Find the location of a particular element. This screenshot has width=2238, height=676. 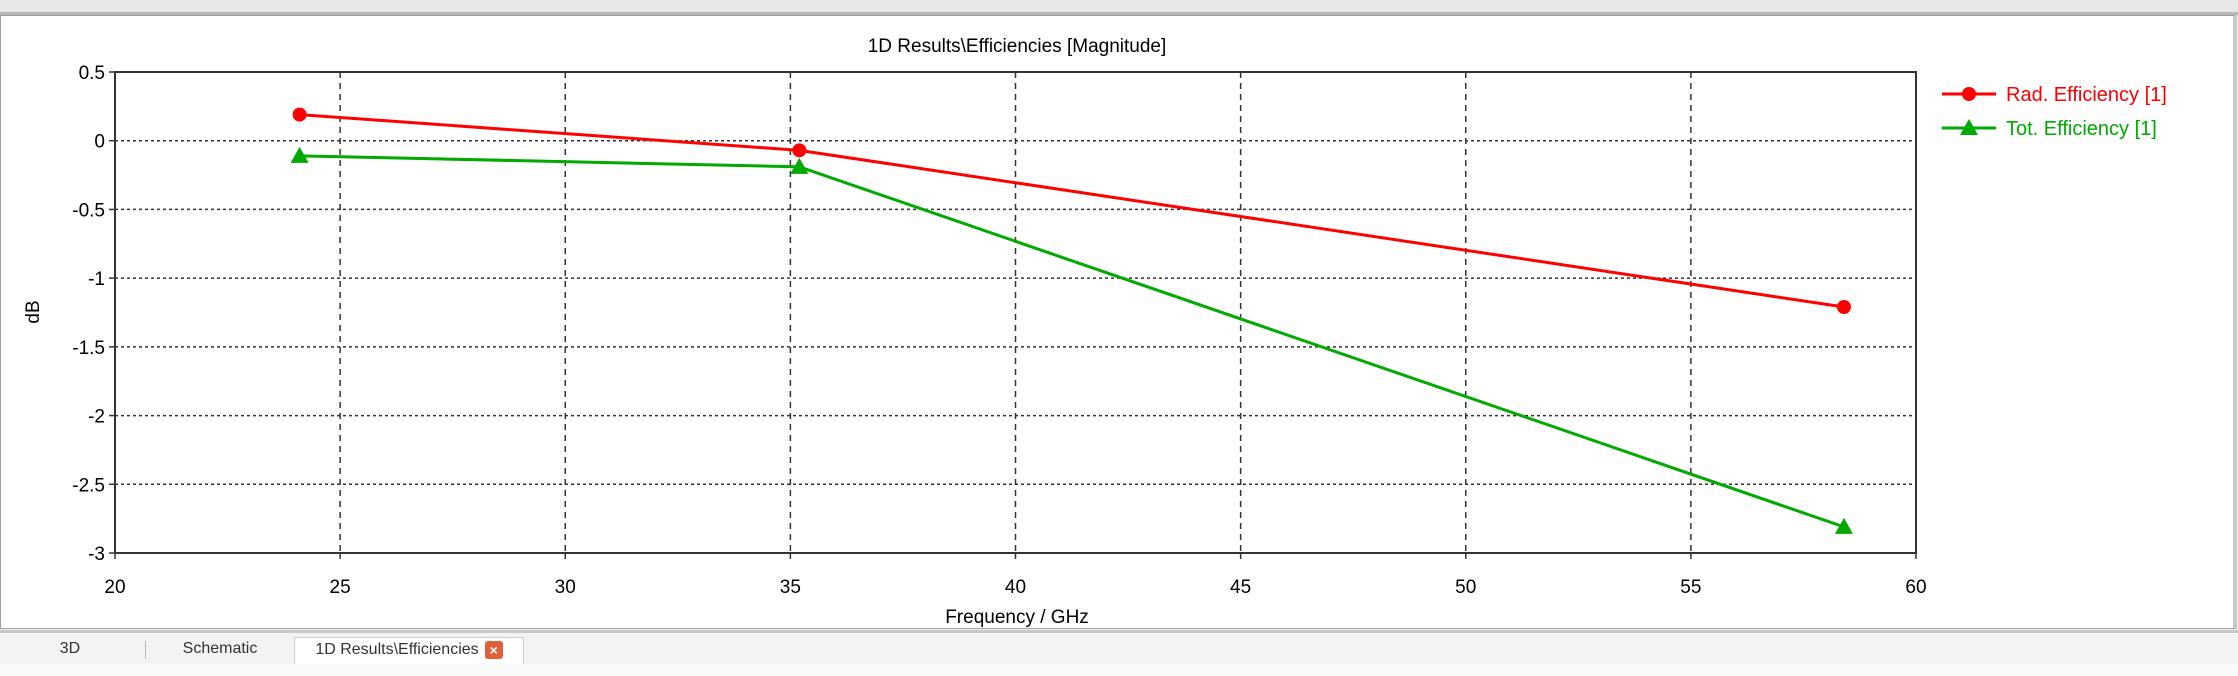

x-tick-label: 60 is located at coordinates (1915, 587).